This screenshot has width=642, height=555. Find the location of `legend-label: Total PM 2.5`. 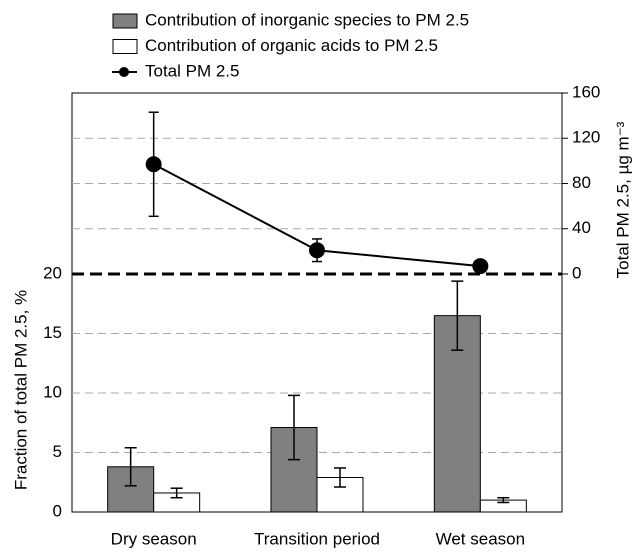

legend-label: Total PM 2.5 is located at coordinates (192, 70).